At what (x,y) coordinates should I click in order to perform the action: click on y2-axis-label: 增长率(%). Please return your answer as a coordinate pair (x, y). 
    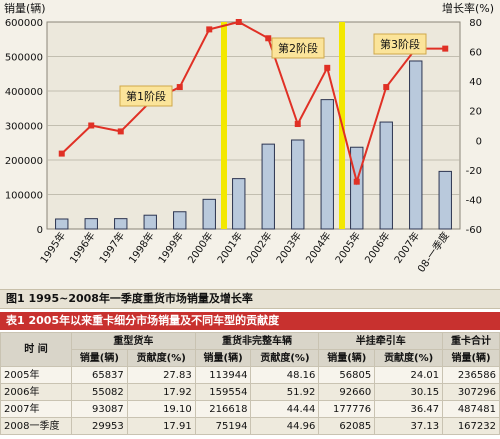
    Looking at the image, I should click on (468, 8).